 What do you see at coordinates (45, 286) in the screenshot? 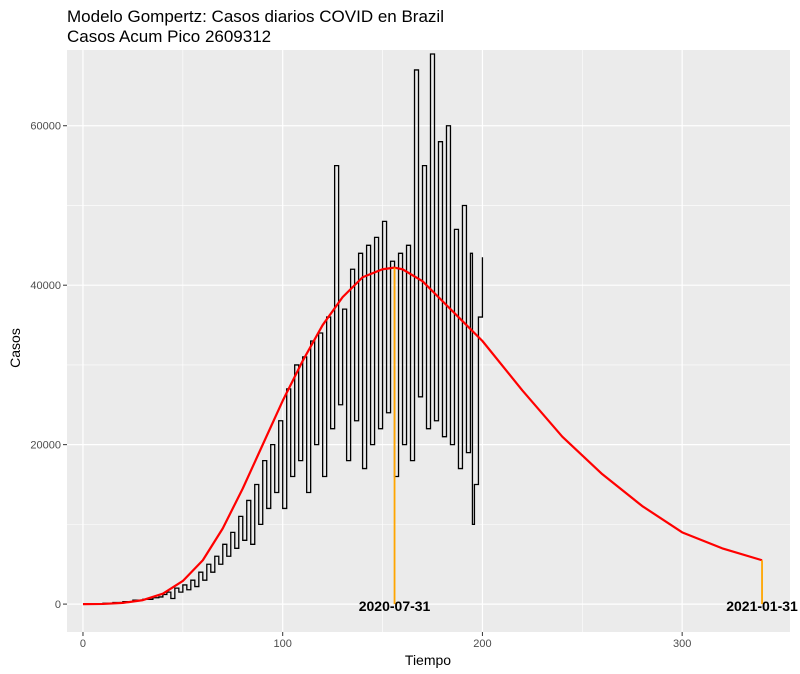
I see `y-tick-label: 40000` at bounding box center [45, 286].